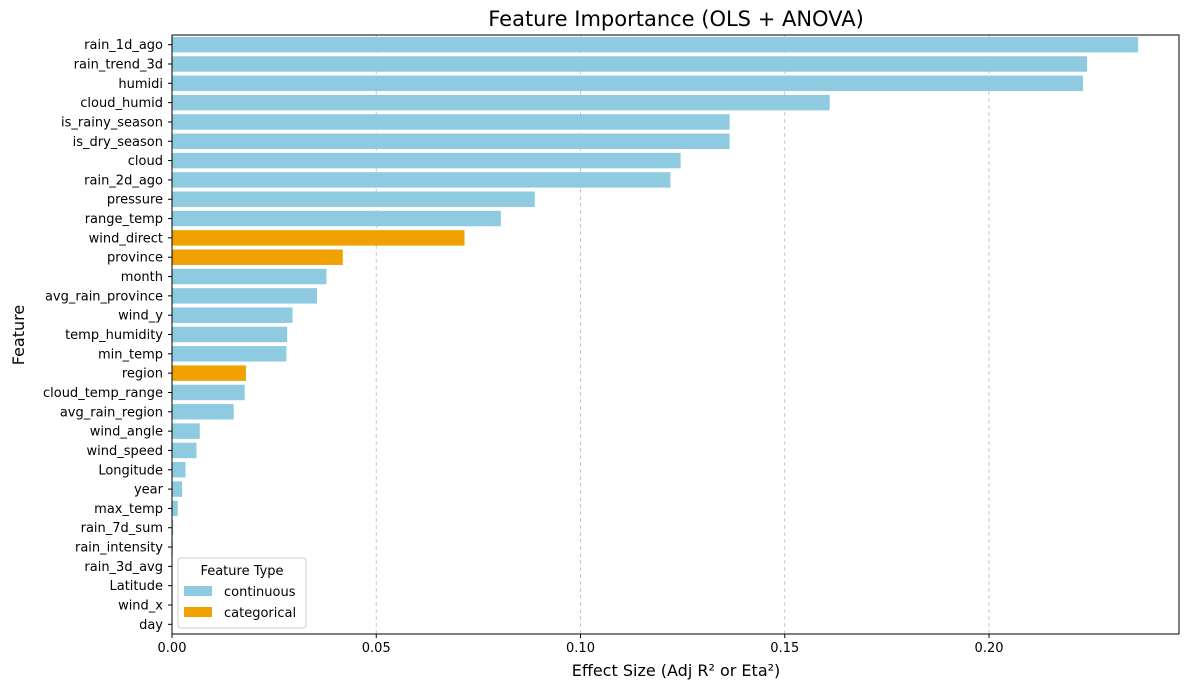 The height and width of the screenshot is (690, 1189). Describe the element at coordinates (241, 571) in the screenshot. I see `legend-title: Feature Type` at that location.